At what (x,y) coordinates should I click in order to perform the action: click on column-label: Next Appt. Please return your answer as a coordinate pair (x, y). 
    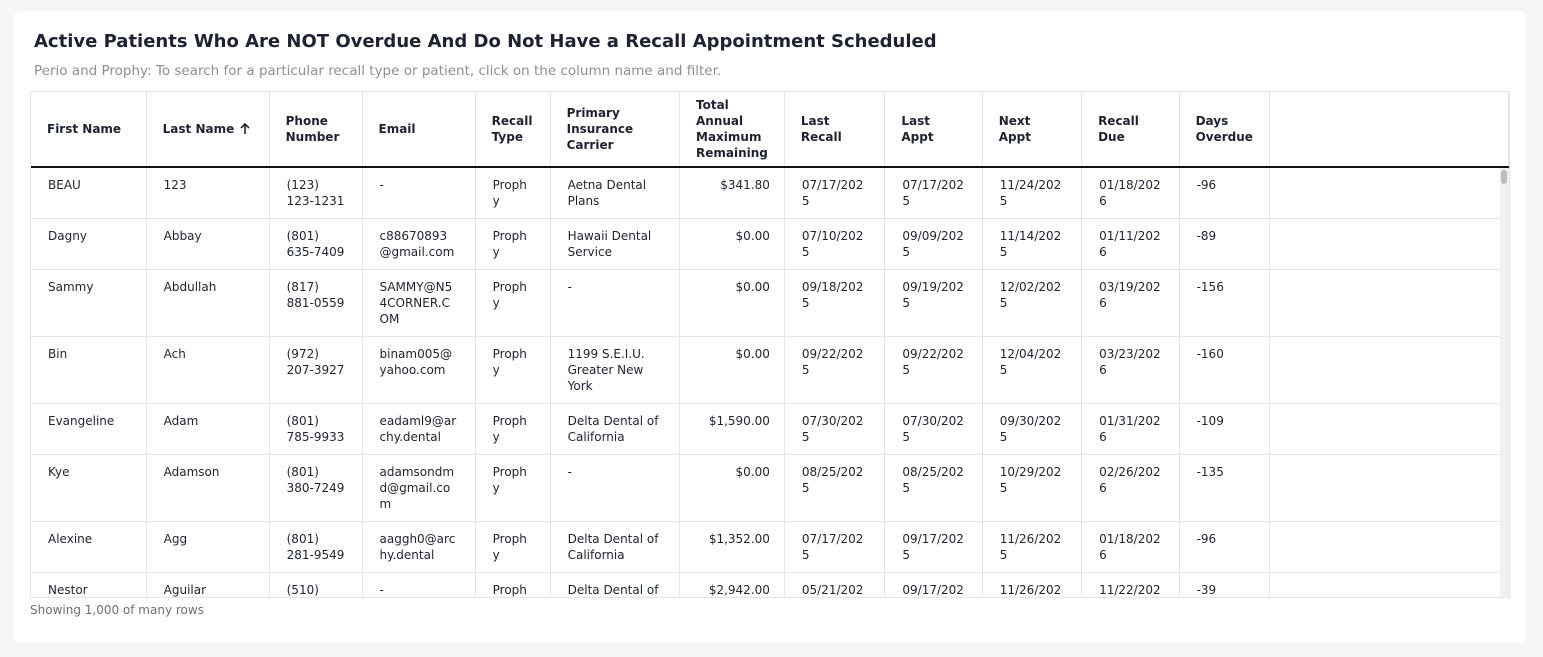
    Looking at the image, I should click on (1014, 129).